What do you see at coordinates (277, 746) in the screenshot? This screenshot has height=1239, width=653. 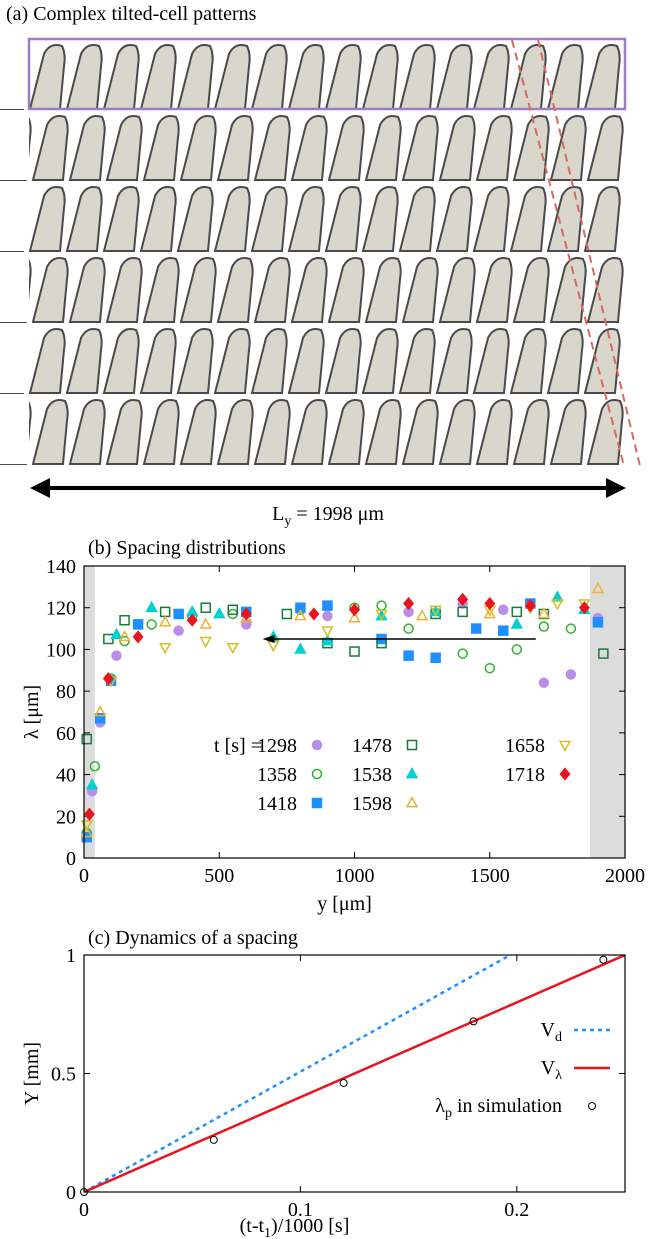 I see `legend-label: 1298` at bounding box center [277, 746].